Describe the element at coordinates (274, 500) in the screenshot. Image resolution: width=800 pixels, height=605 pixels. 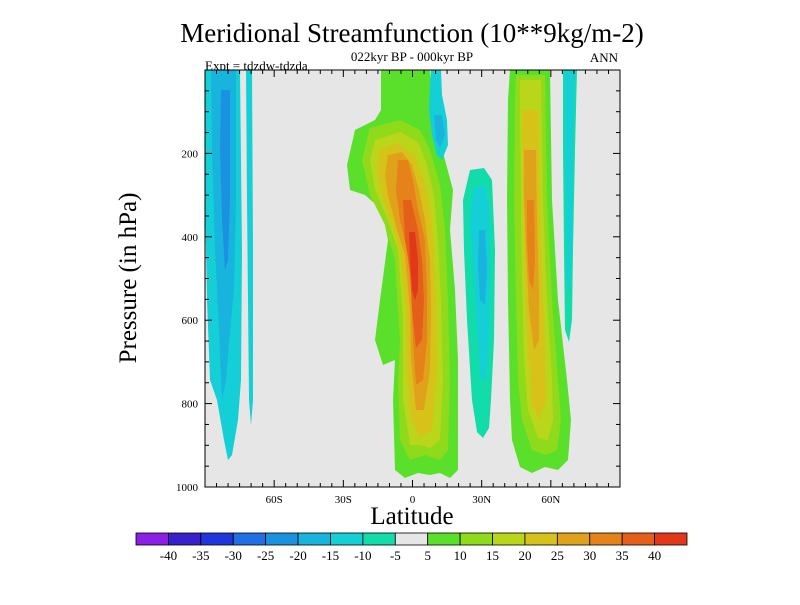
I see `x-tick-label: 60S` at that location.